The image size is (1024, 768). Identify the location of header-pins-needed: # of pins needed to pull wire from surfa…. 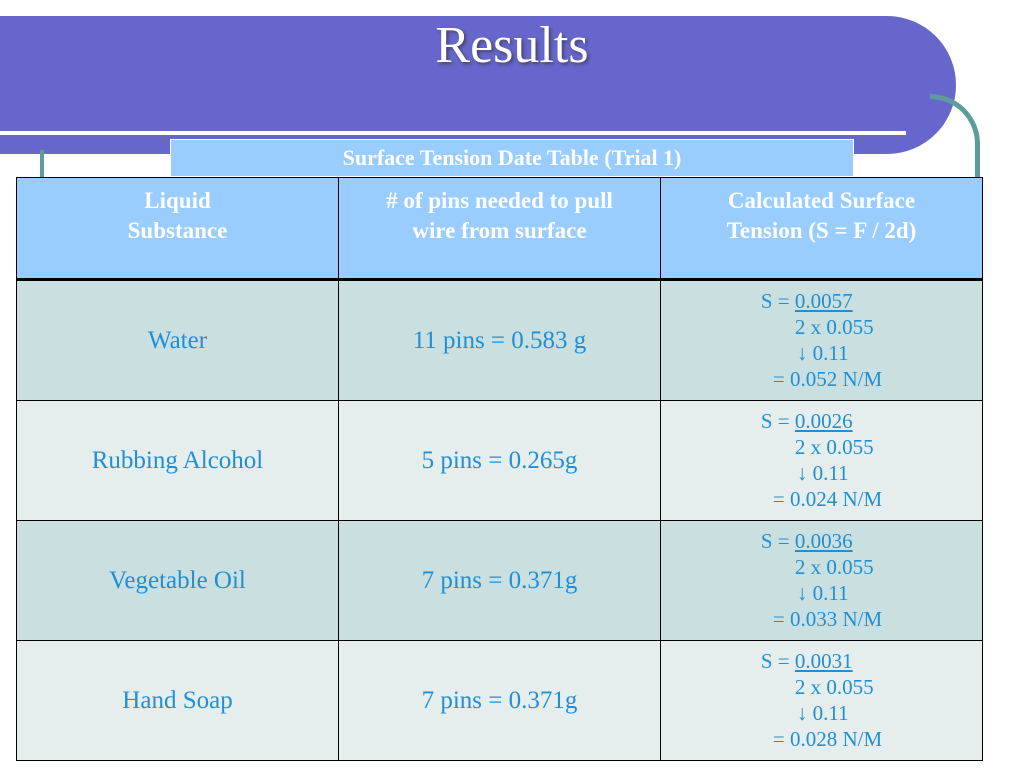
(499, 229).